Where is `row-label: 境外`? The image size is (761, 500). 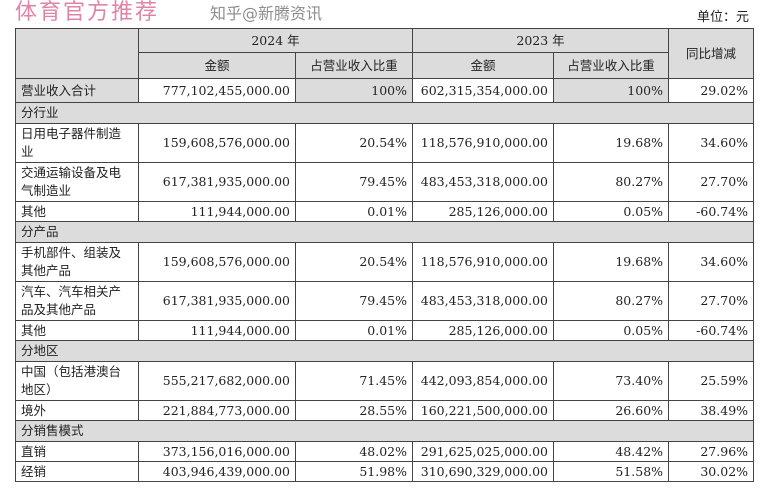 row-label: 境外 is located at coordinates (77, 410).